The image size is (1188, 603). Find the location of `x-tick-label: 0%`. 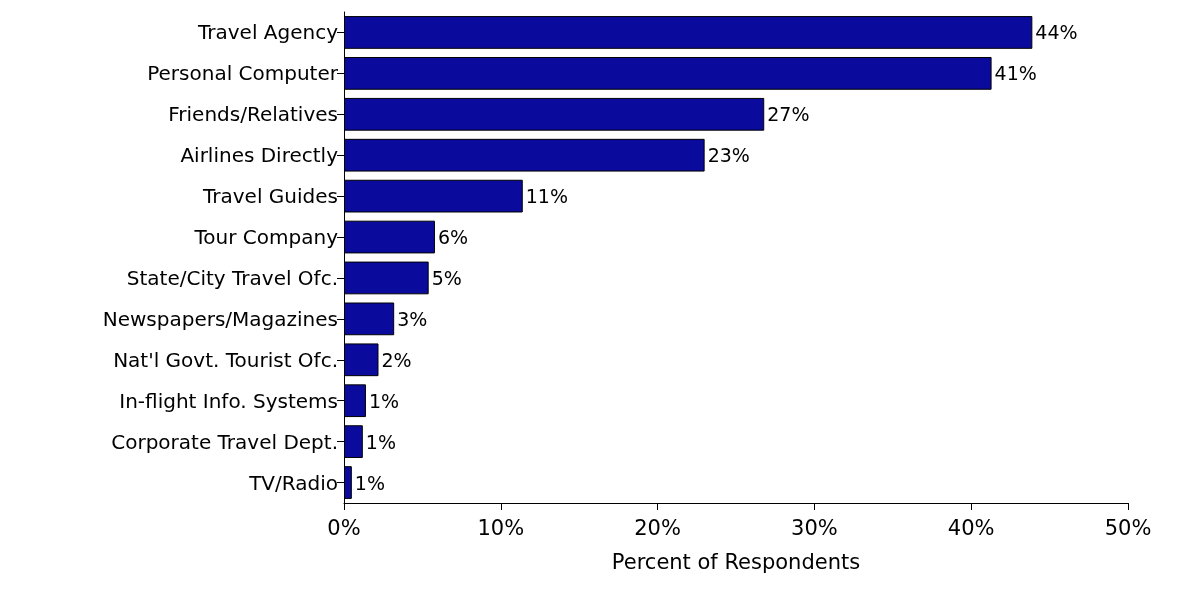

x-tick-label: 0% is located at coordinates (344, 527).